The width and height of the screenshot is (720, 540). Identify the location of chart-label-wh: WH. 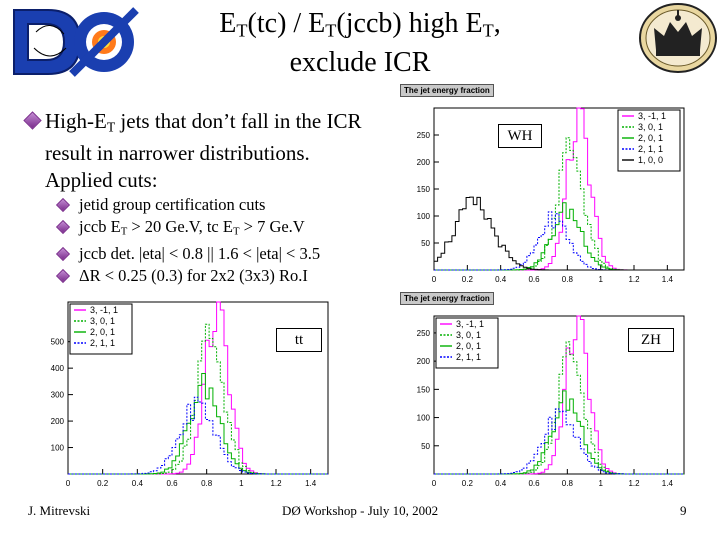
(520, 136).